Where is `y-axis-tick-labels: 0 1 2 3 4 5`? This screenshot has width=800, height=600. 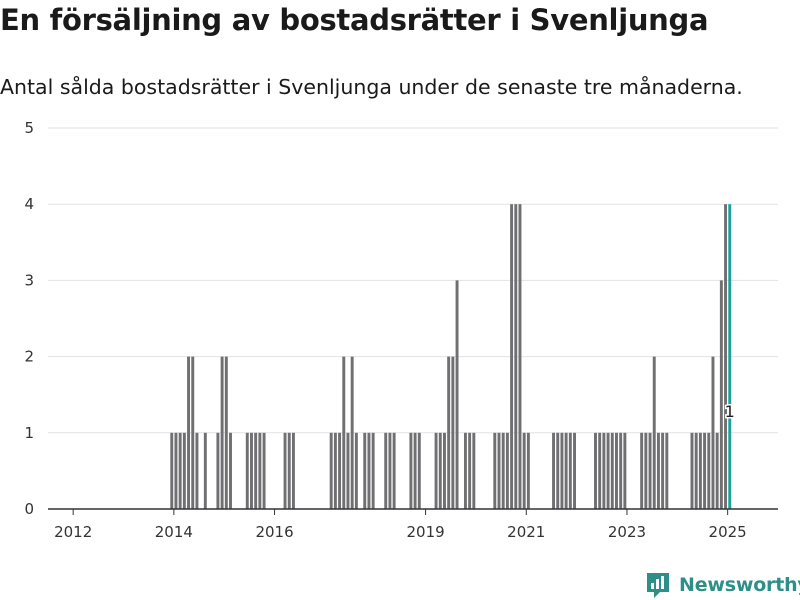
y-axis-tick-labels: 0 1 2 3 4 5 is located at coordinates (29, 318).